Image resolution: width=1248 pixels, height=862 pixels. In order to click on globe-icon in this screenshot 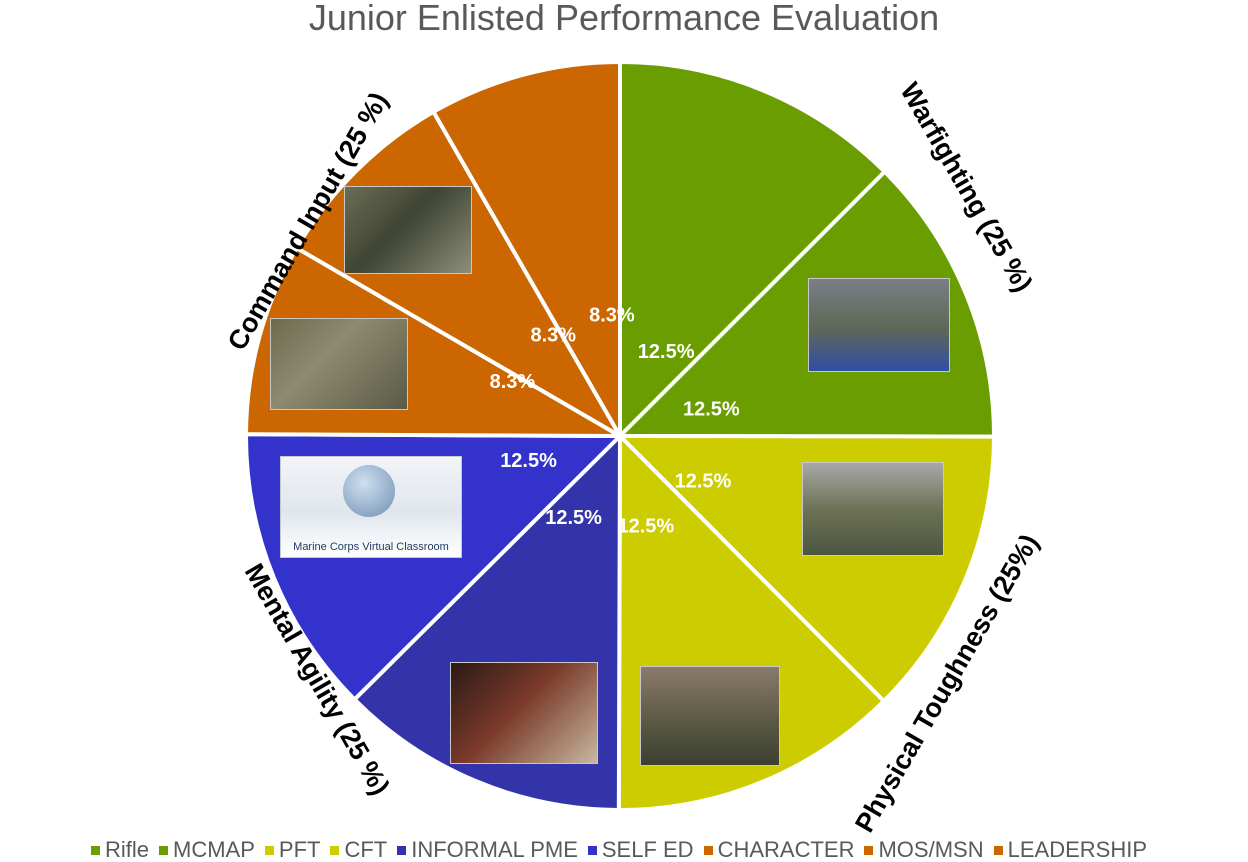, I will do `click(369, 491)`.